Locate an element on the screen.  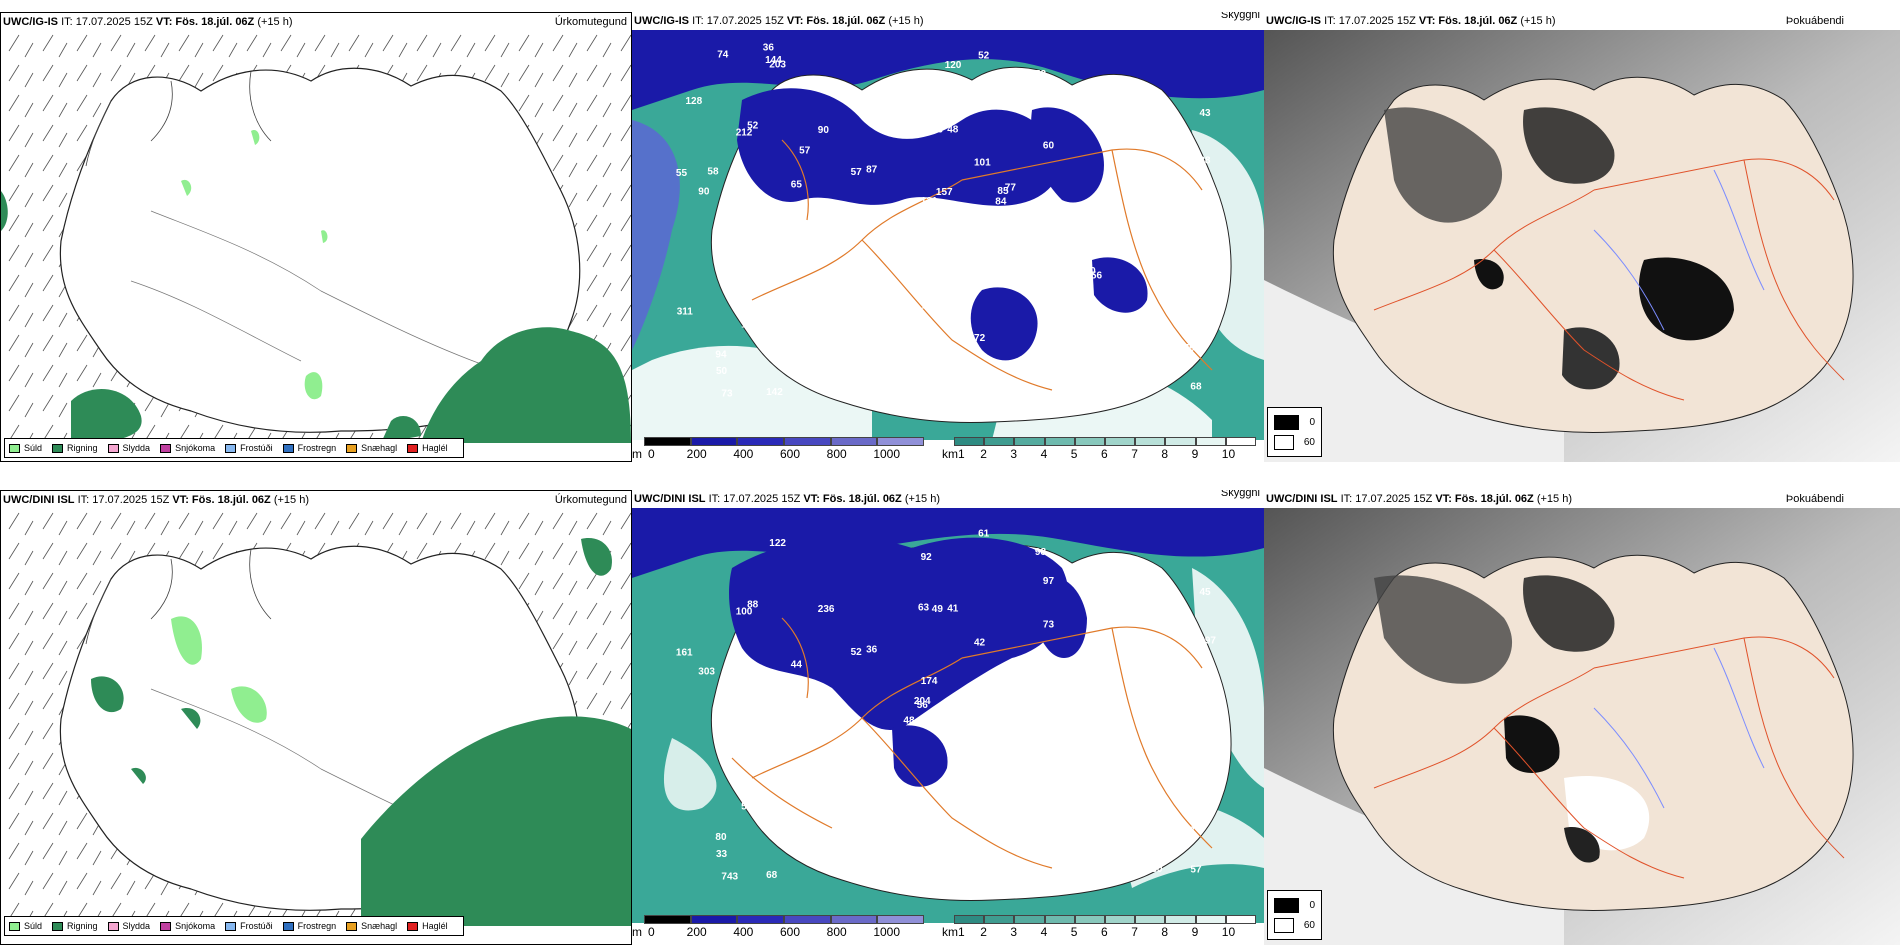
scale-tick-label: 1000 is located at coordinates (887, 454).